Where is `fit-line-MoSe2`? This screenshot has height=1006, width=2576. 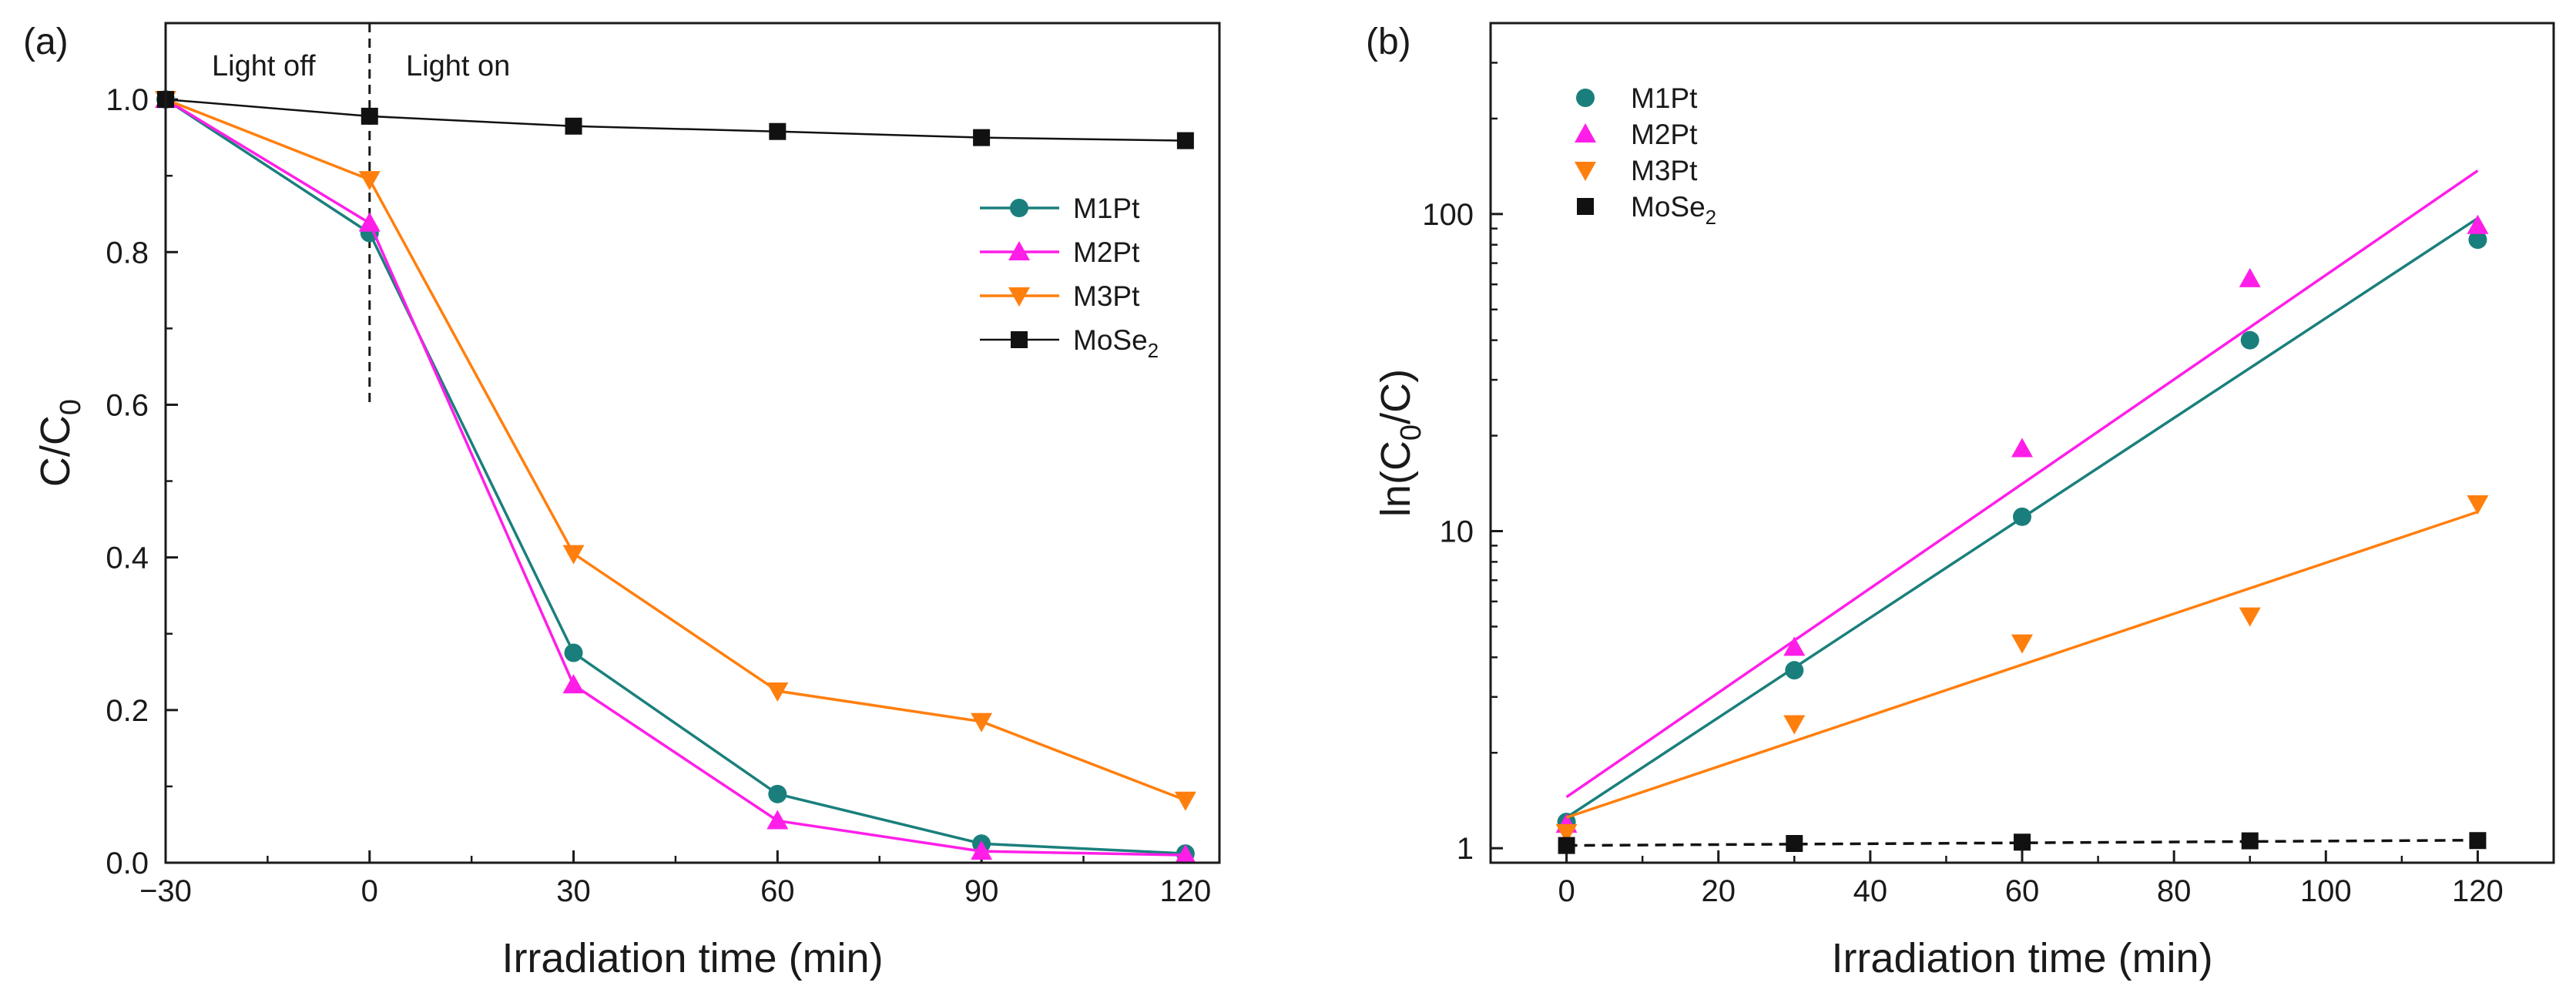
fit-line-MoSe2 is located at coordinates (2022, 842).